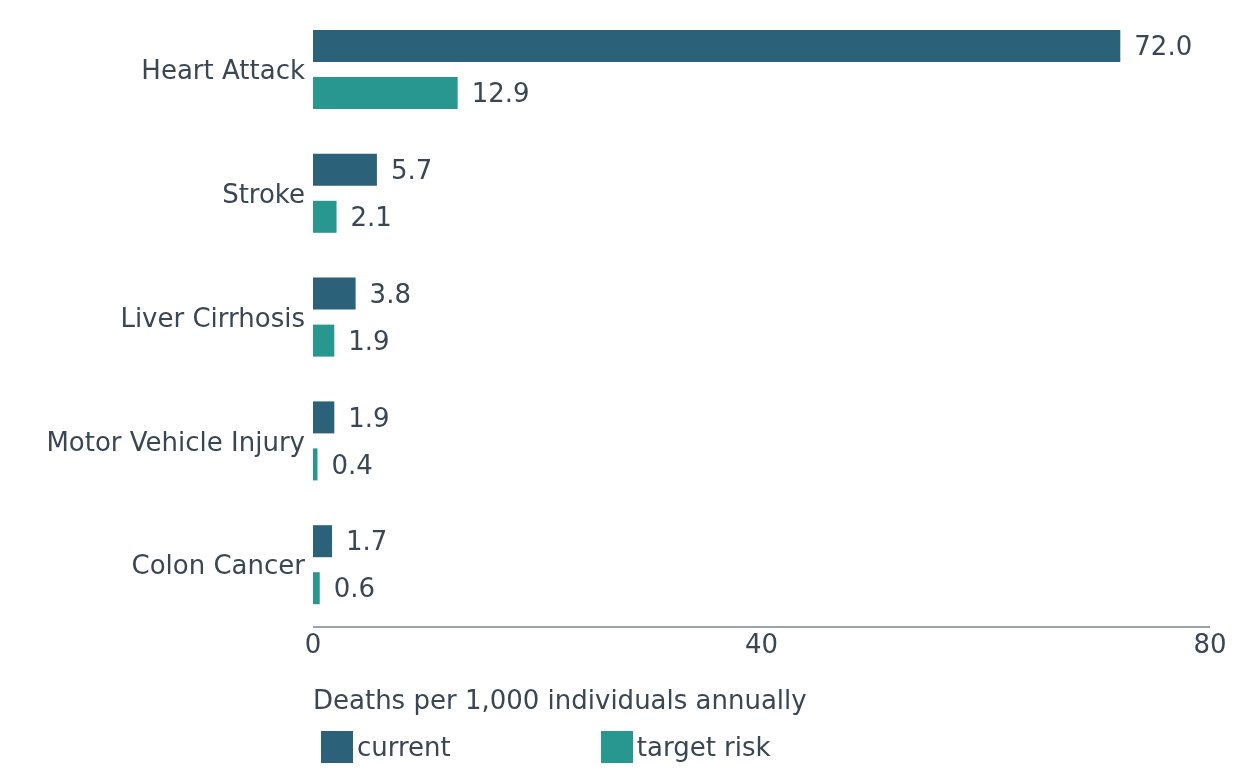 The width and height of the screenshot is (1234, 773). What do you see at coordinates (1163, 46) in the screenshot?
I see `data-label: 72.0` at bounding box center [1163, 46].